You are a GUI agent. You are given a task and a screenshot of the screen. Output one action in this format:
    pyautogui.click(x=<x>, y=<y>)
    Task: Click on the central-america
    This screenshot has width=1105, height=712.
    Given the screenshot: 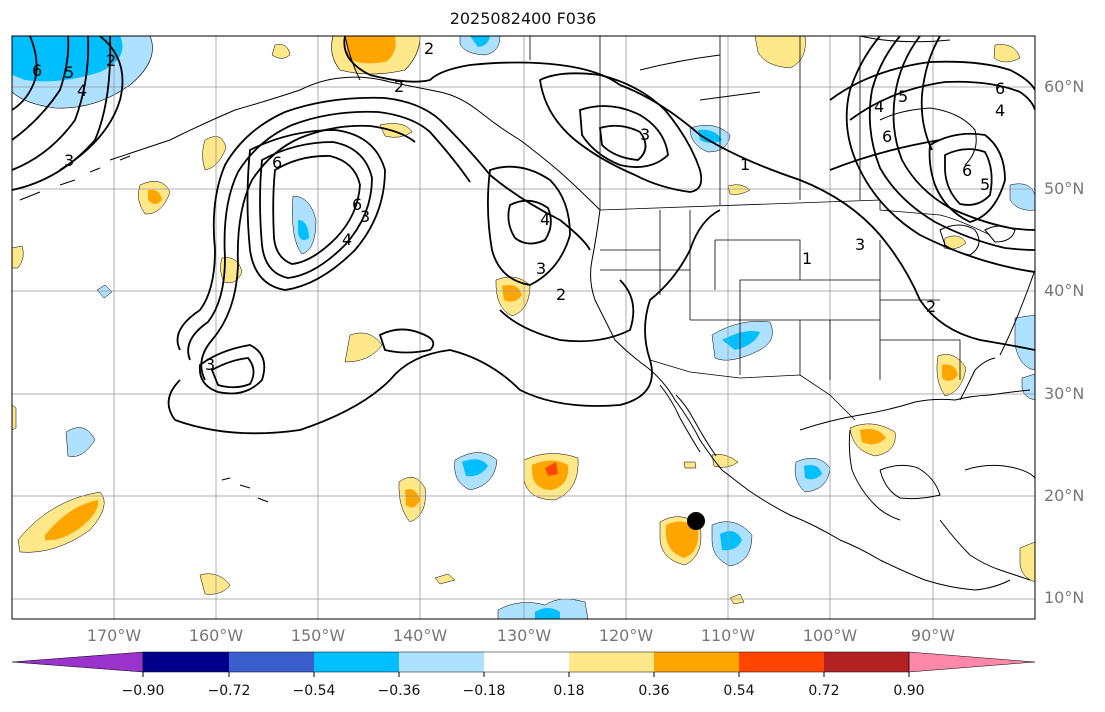 What is the action you would take?
    pyautogui.click(x=985, y=550)
    